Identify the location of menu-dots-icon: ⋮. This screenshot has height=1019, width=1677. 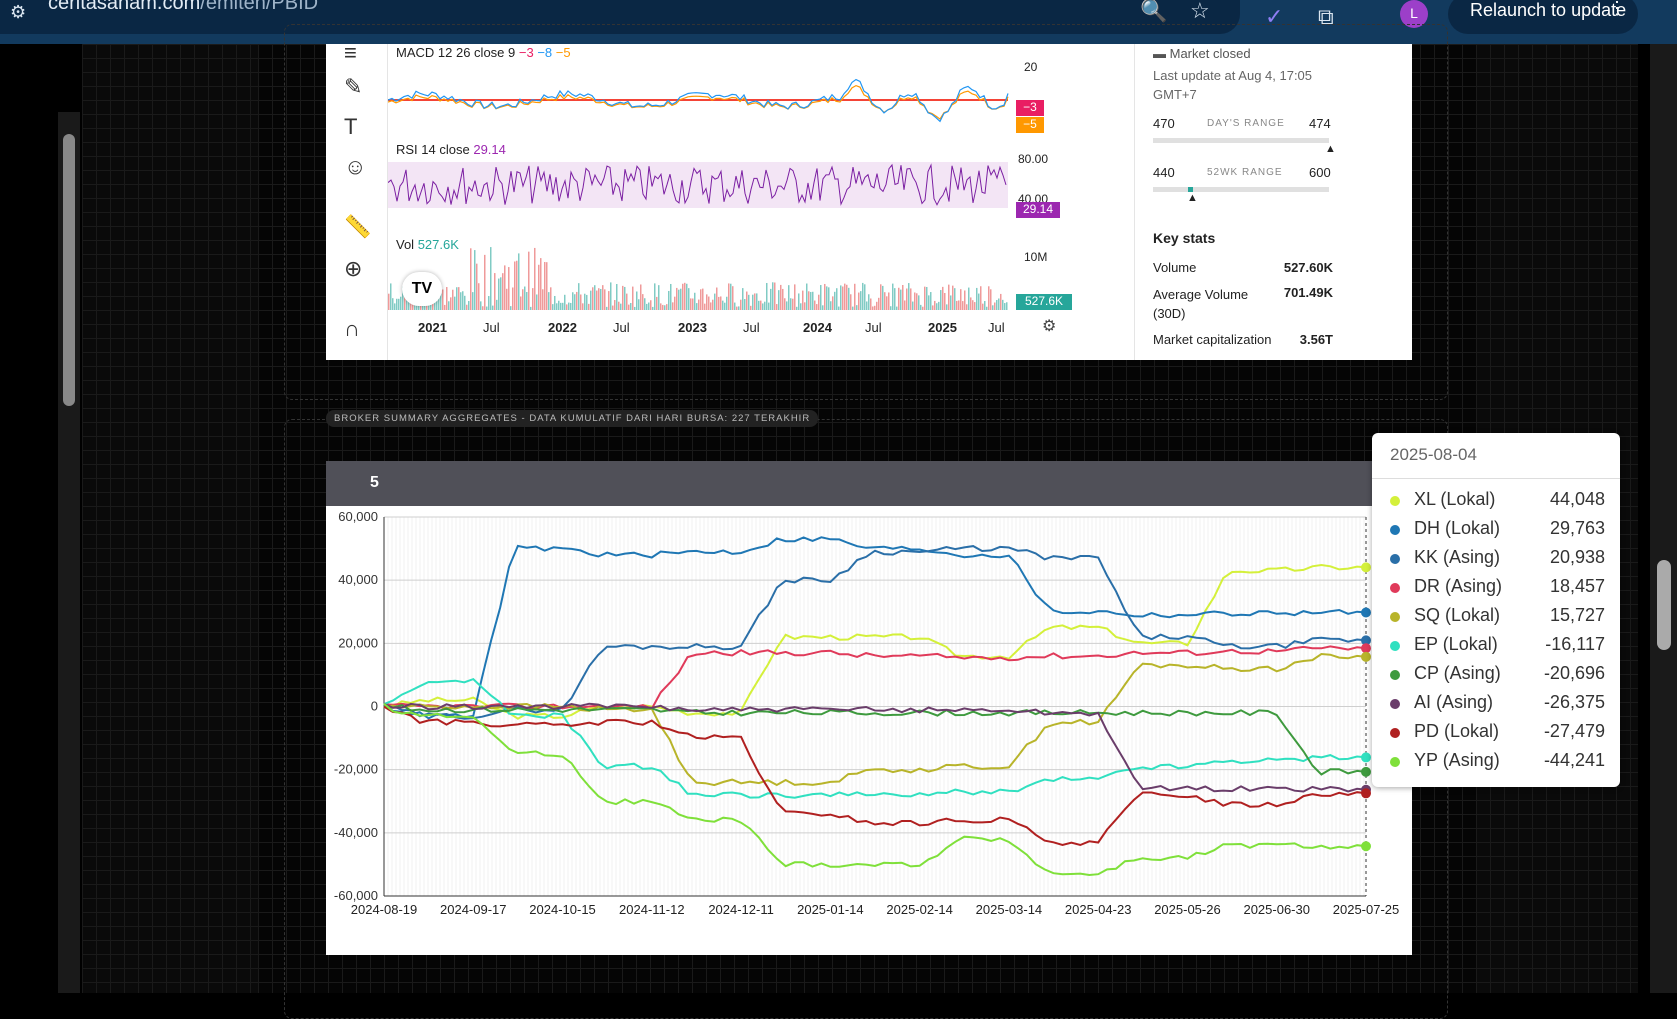
(1617, 9).